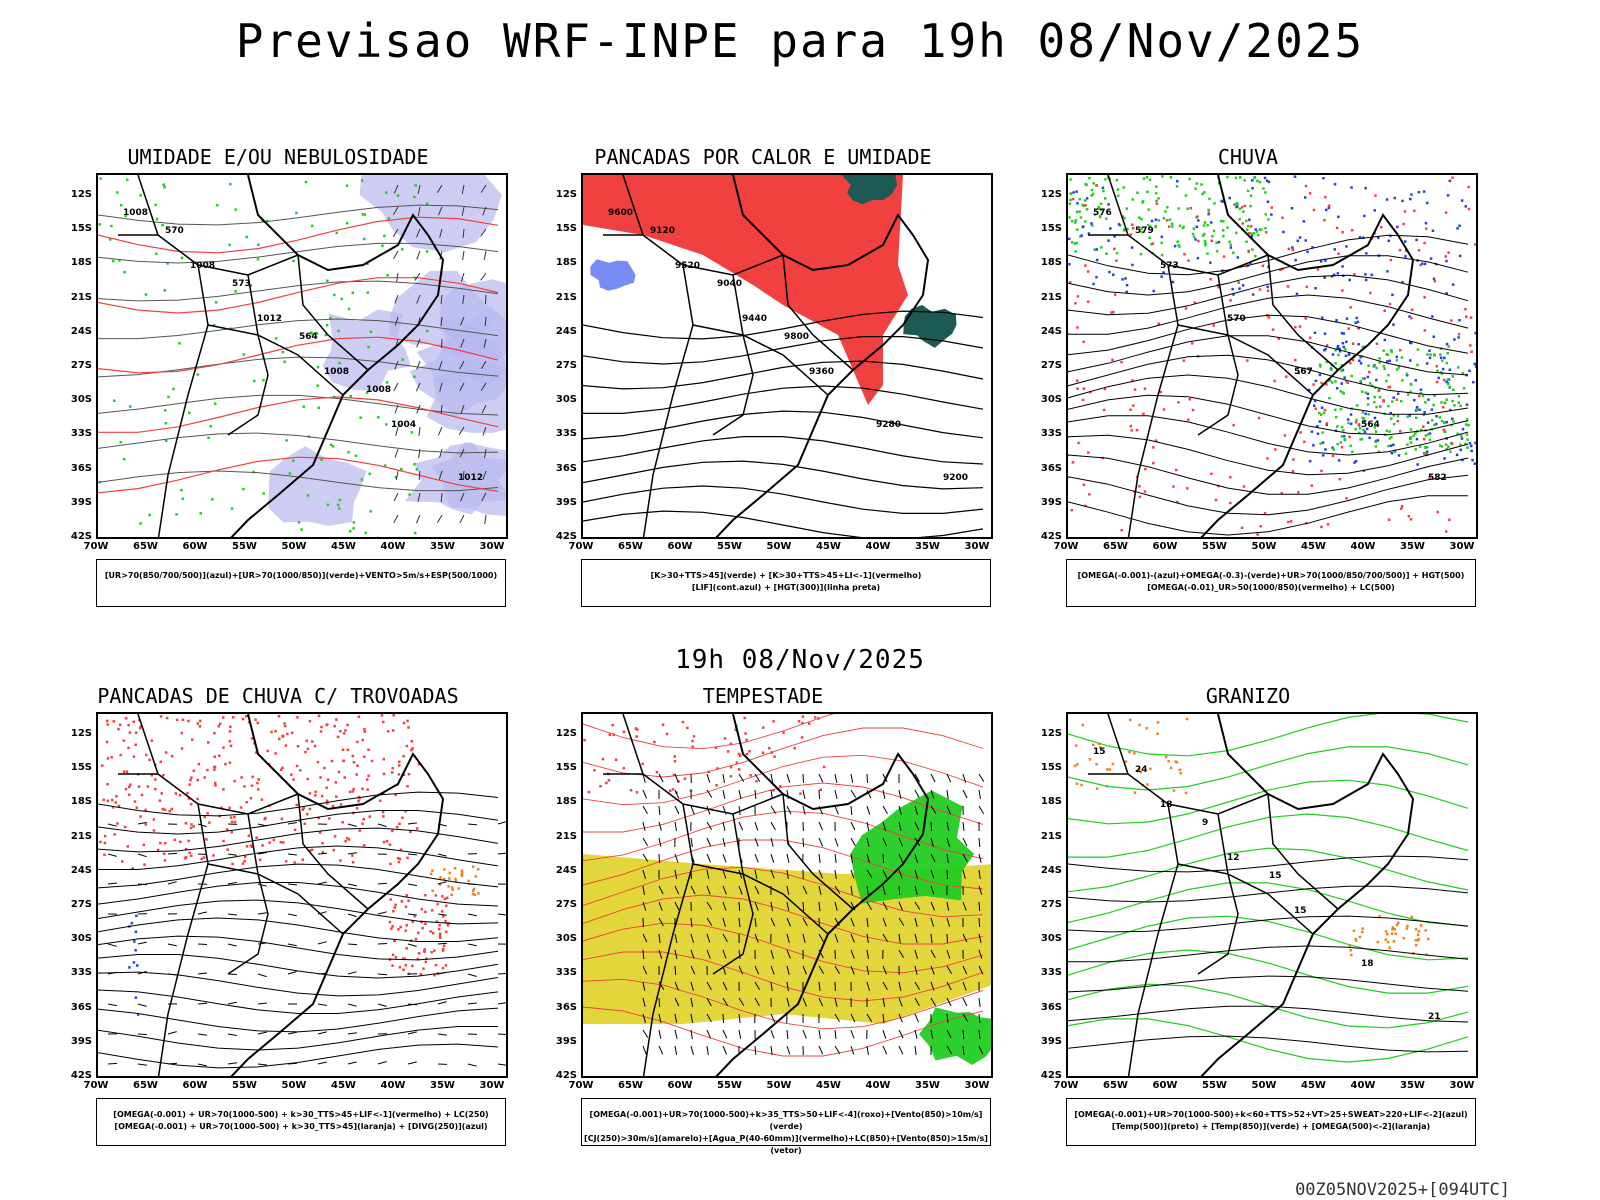  I want to click on longitude-tick-label: 65W, so click(1115, 1085).